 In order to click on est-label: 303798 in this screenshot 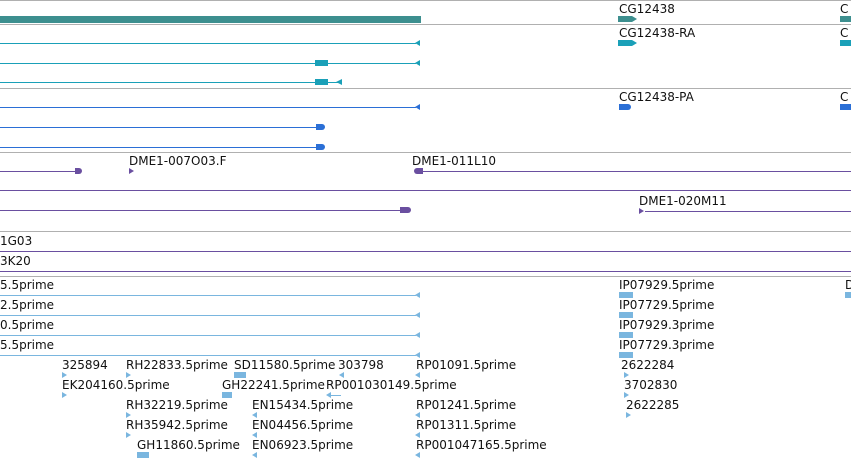, I will do `click(361, 365)`.